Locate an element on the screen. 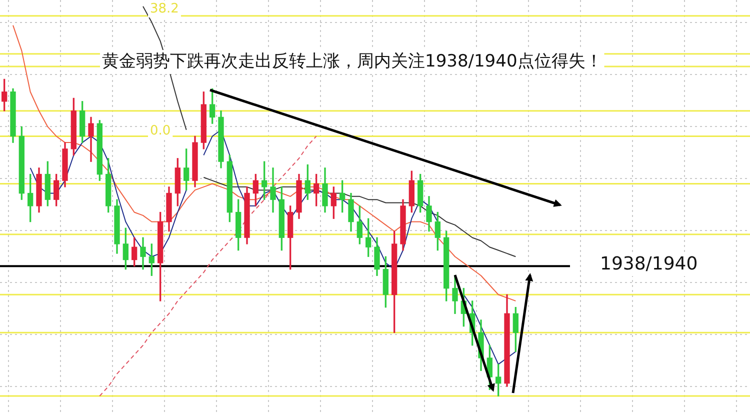 Image resolution: width=750 pixels, height=415 pixels. text: 1938/1940 is located at coordinates (649, 264).